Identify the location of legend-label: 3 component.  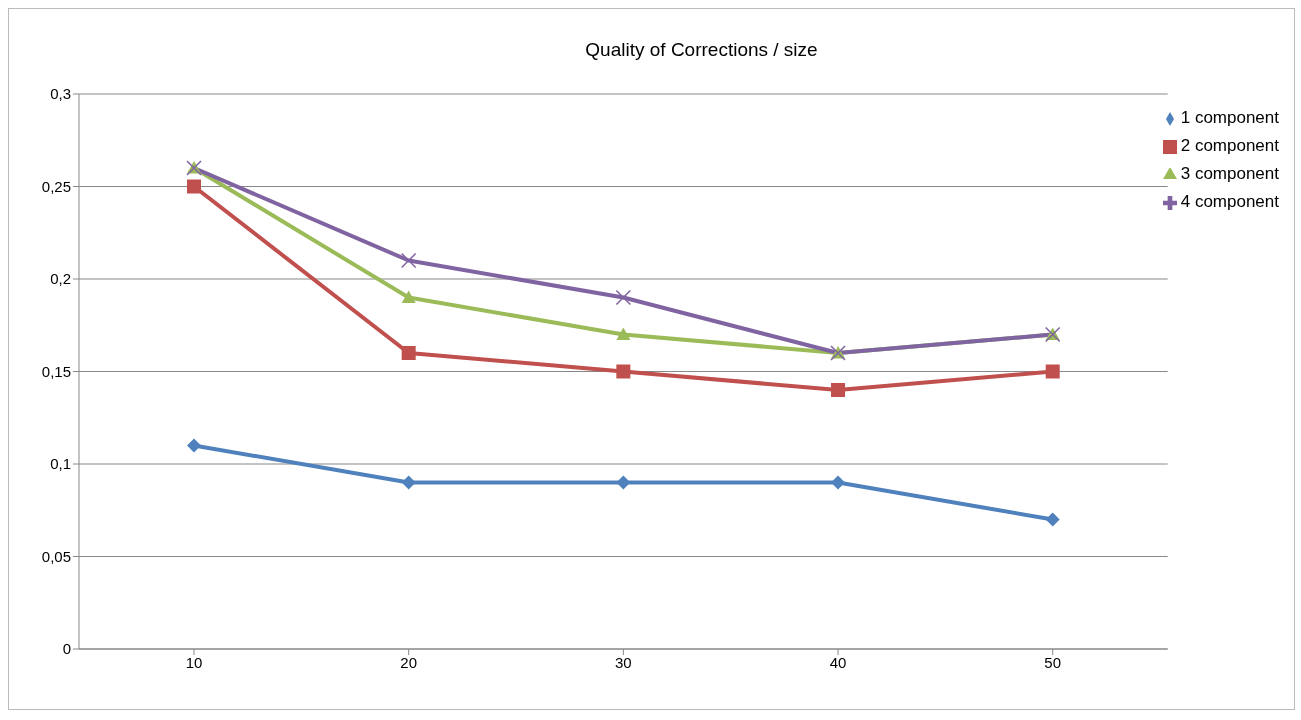
(1229, 173).